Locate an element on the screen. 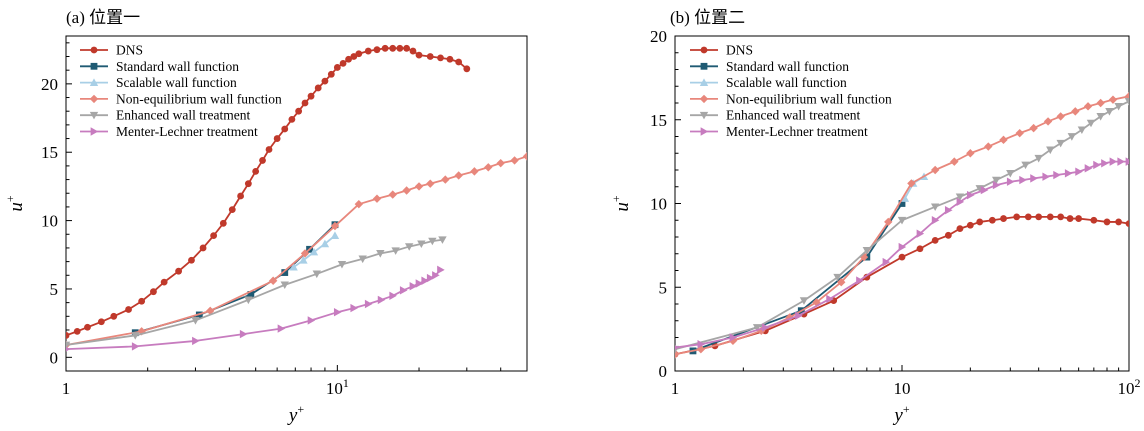 The image size is (1144, 431). y-tick-label: 0 is located at coordinates (663, 371).